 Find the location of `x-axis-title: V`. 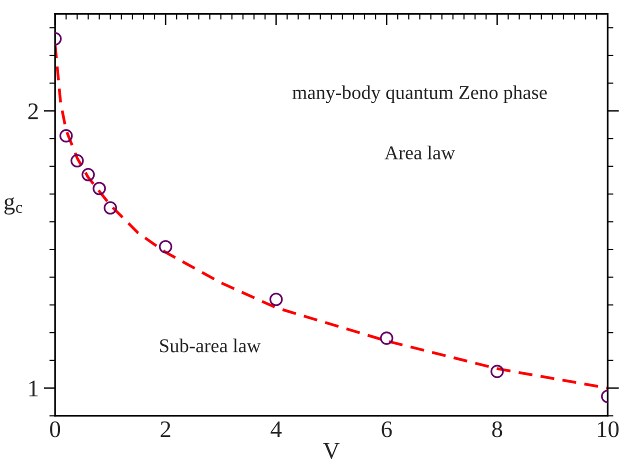

x-axis-title: V is located at coordinates (331, 450).